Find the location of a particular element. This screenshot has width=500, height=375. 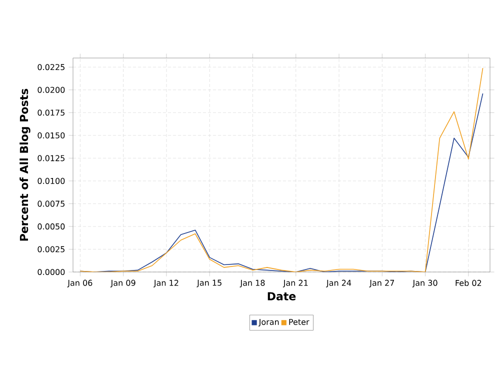

y-tick-label: 0.0225 is located at coordinates (51, 67).